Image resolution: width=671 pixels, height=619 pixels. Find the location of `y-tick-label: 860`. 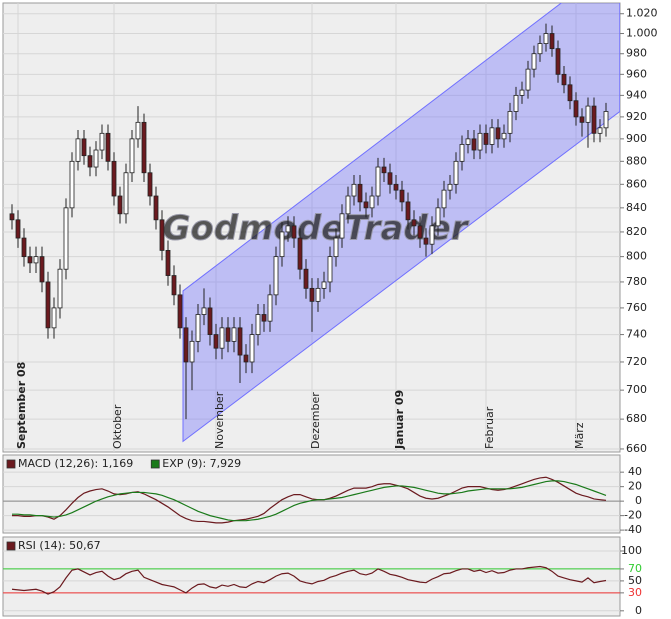

y-tick-label: 860 is located at coordinates (636, 183).